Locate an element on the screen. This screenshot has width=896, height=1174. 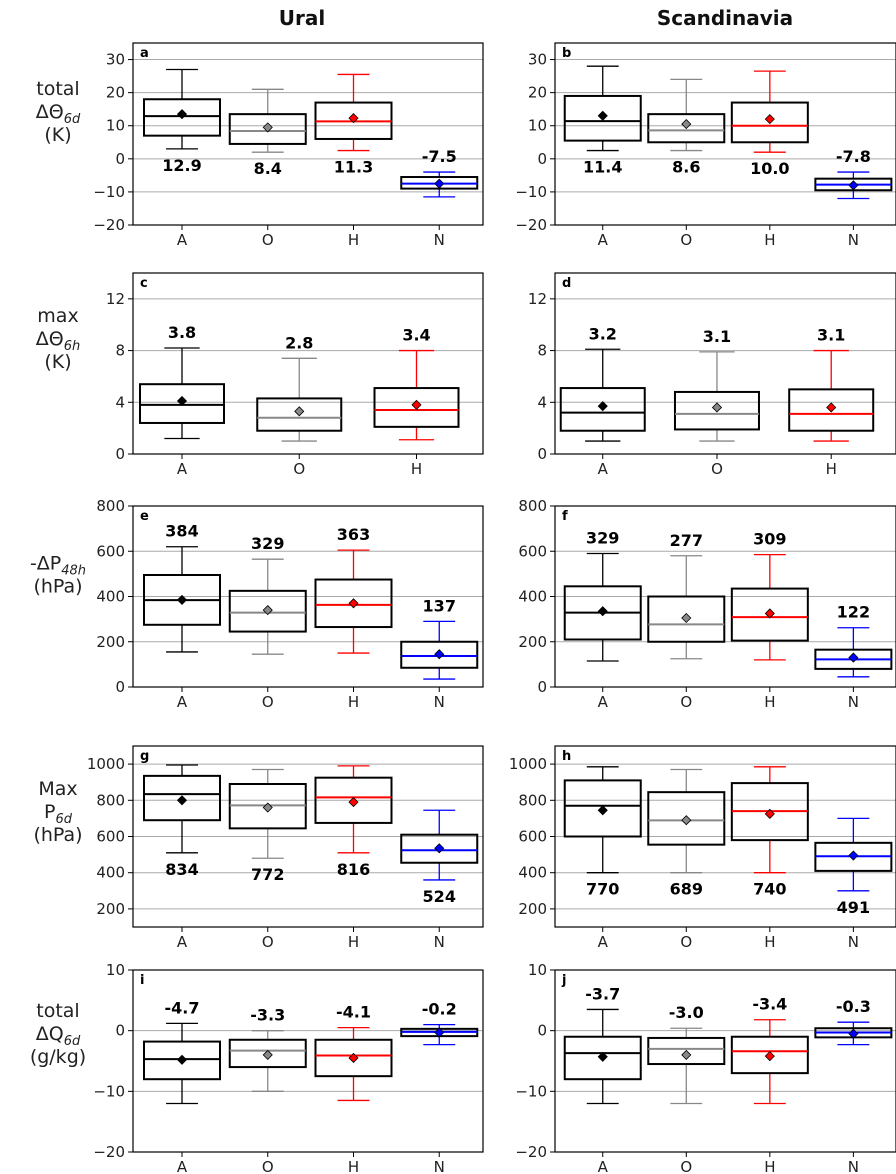
panel-letter: b is located at coordinates (566, 53).